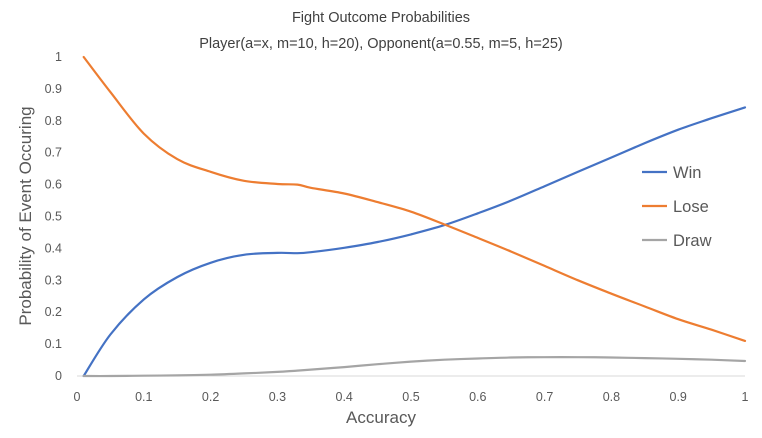 This screenshot has width=762, height=438. What do you see at coordinates (544, 397) in the screenshot?
I see `x-tick-label: 0.7` at bounding box center [544, 397].